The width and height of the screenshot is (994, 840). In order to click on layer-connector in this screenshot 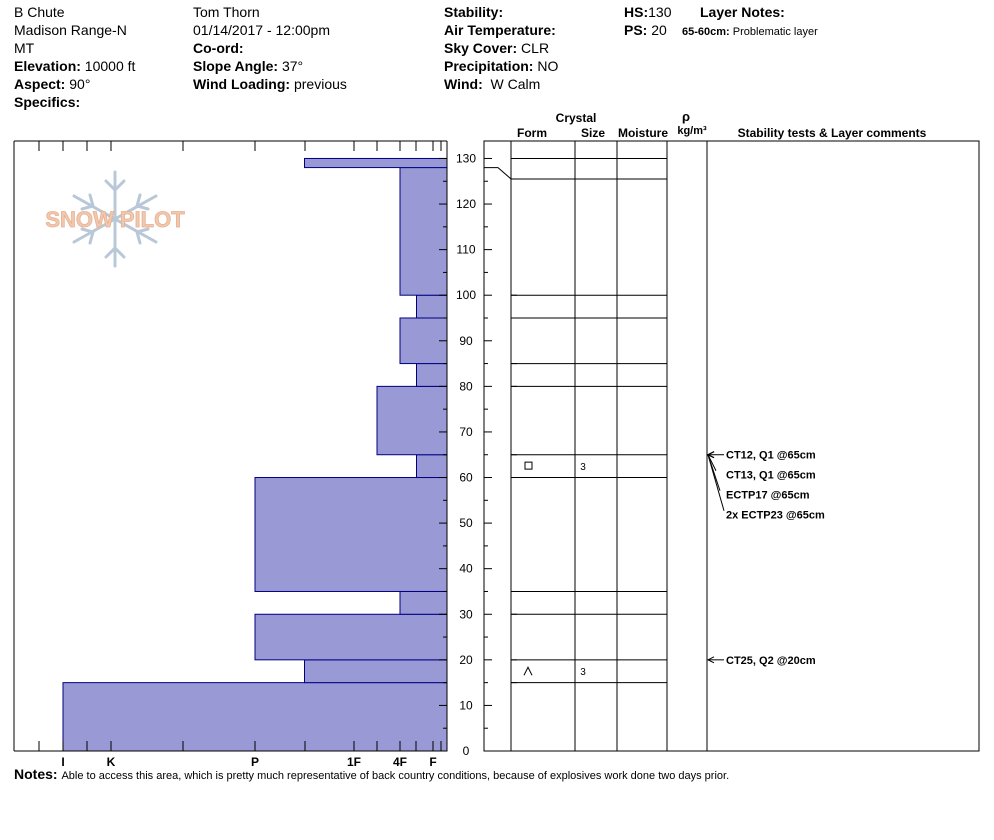, I will do `click(498, 173)`.